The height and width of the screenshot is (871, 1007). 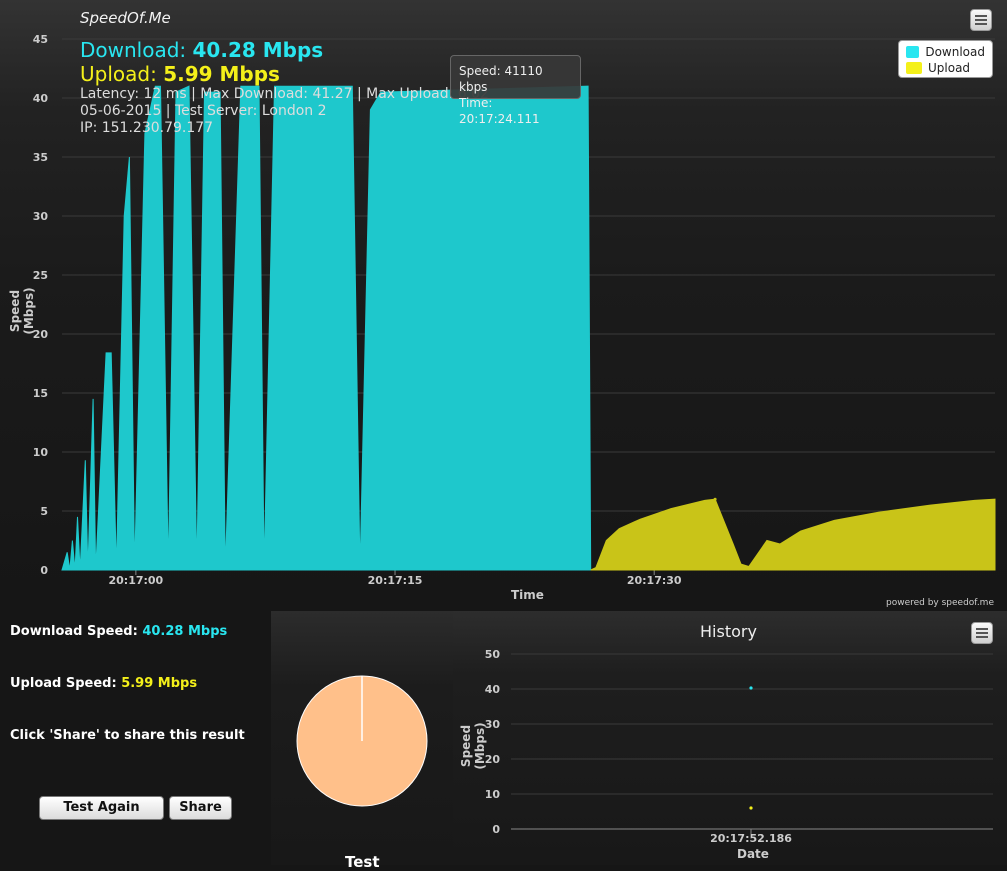 I want to click on stats-panel, so click(x=135, y=738).